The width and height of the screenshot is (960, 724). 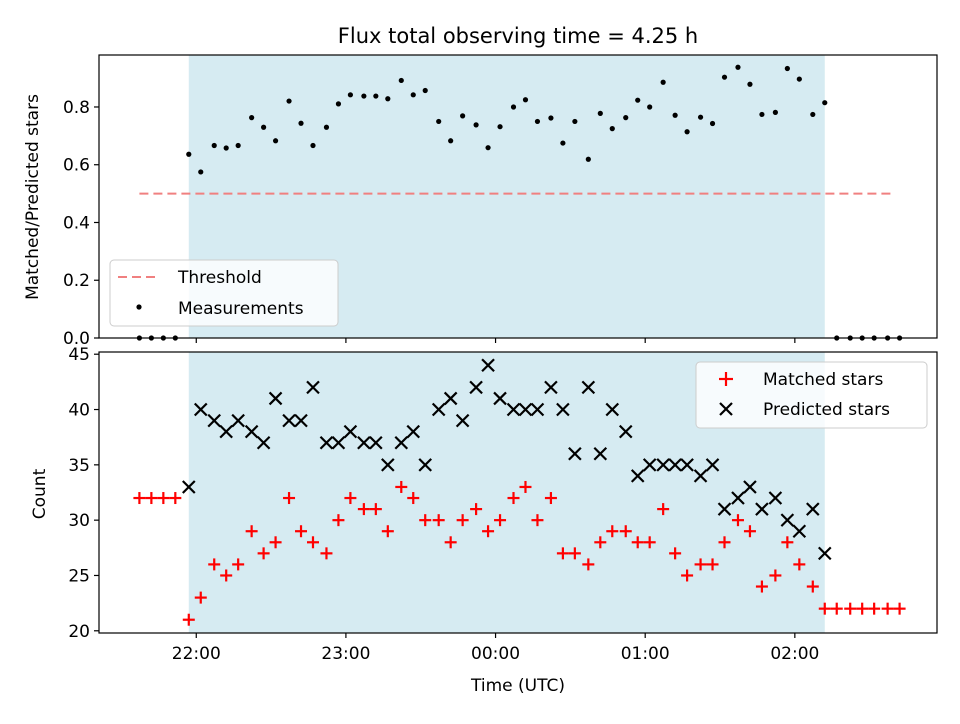 I want to click on bottom-legend: Matched stars Predicted stars, so click(x=811, y=395).